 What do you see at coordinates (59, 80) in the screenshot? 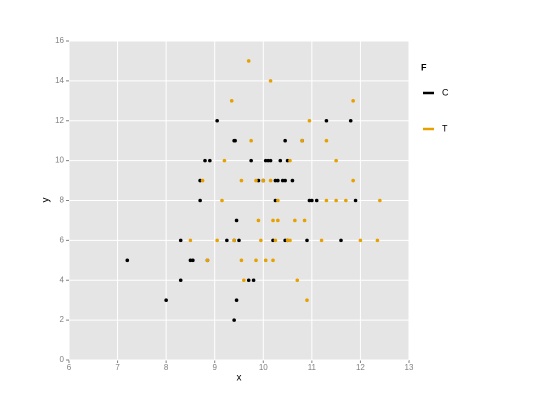
I see `y-tick-label: 14` at bounding box center [59, 80].